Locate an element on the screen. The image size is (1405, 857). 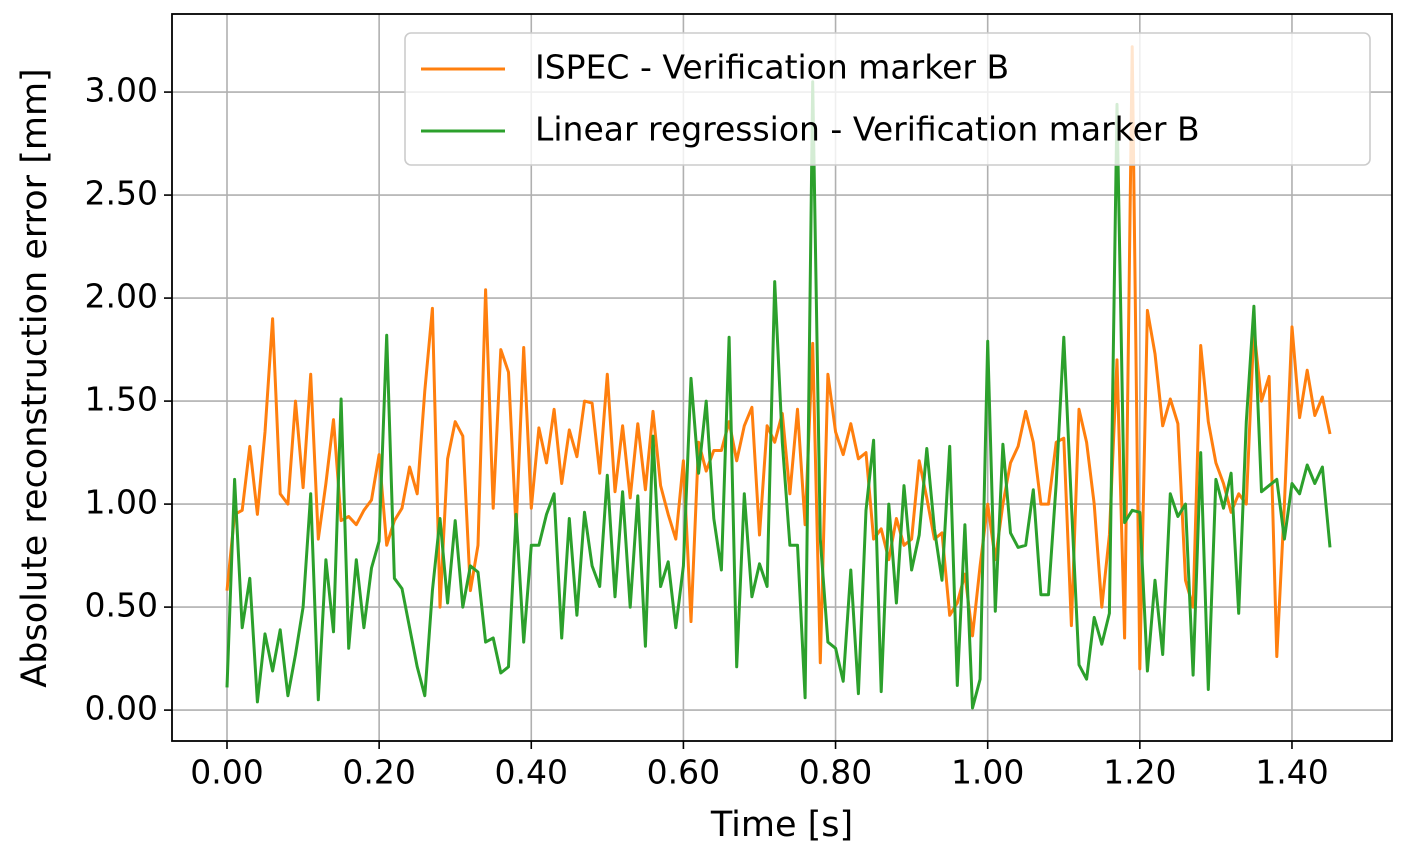
x-tick-label: 0.80 is located at coordinates (835, 772).